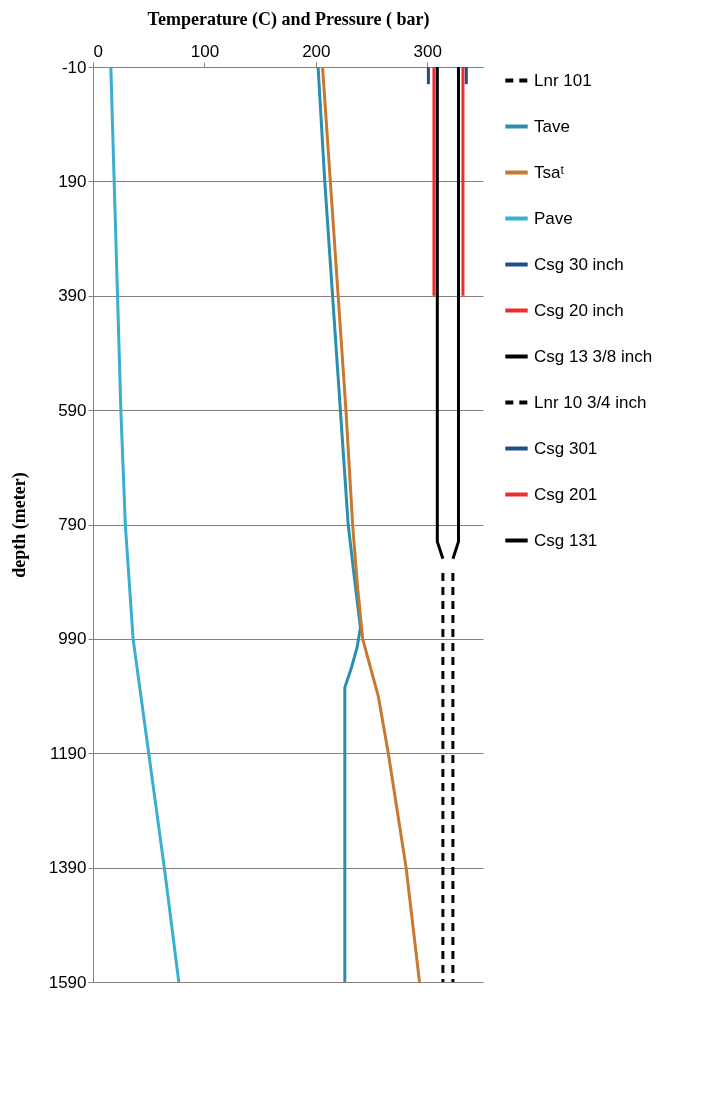 The width and height of the screenshot is (721, 1110). What do you see at coordinates (553, 218) in the screenshot?
I see `legend-label: Pave` at bounding box center [553, 218].